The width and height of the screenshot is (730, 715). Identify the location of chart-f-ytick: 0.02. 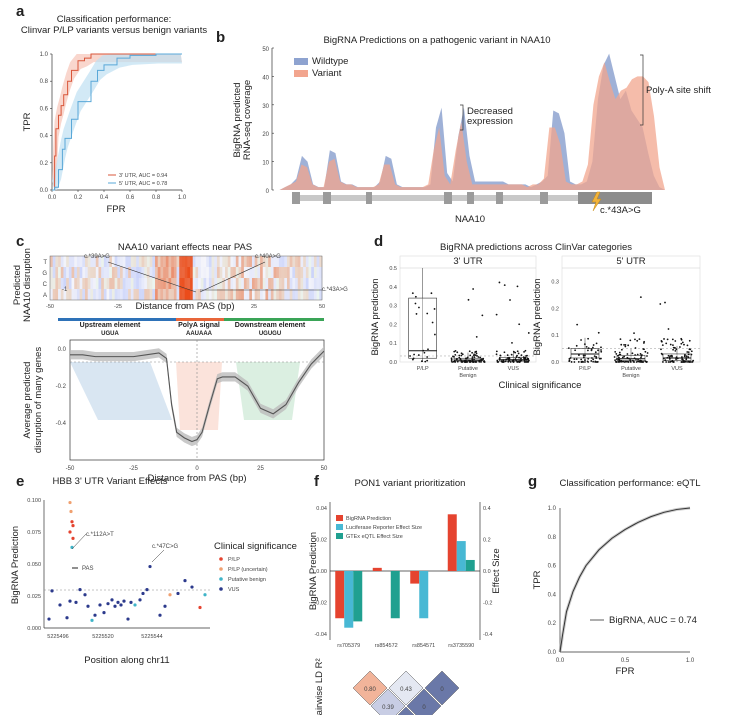
(321, 541).